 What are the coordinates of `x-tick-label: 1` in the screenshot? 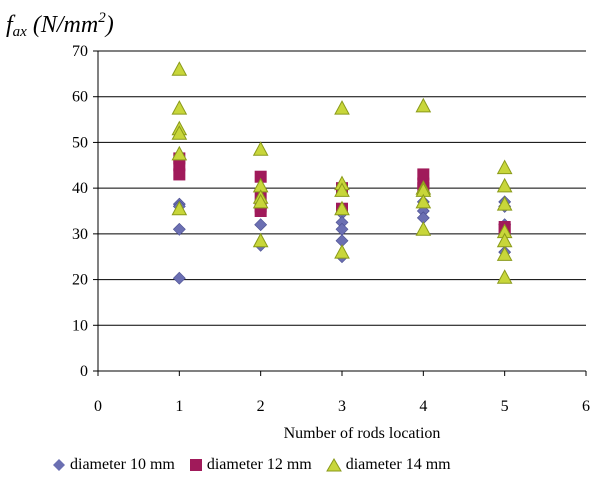 It's located at (179, 406).